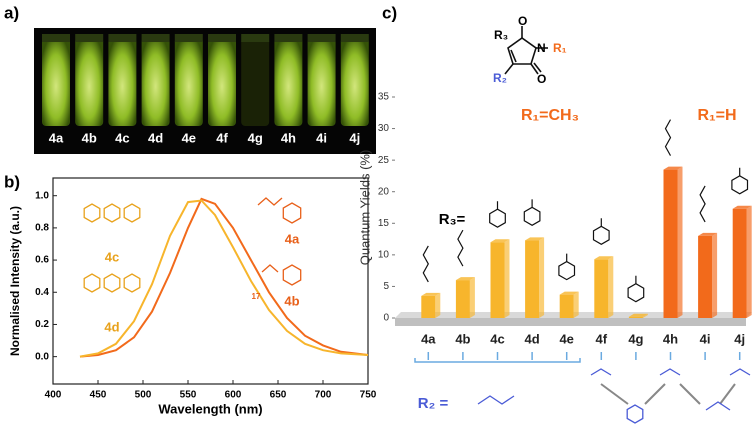 Image resolution: width=754 pixels, height=429 pixels. Describe the element at coordinates (384, 97) in the screenshot. I see `y-tick-label: 35` at that location.